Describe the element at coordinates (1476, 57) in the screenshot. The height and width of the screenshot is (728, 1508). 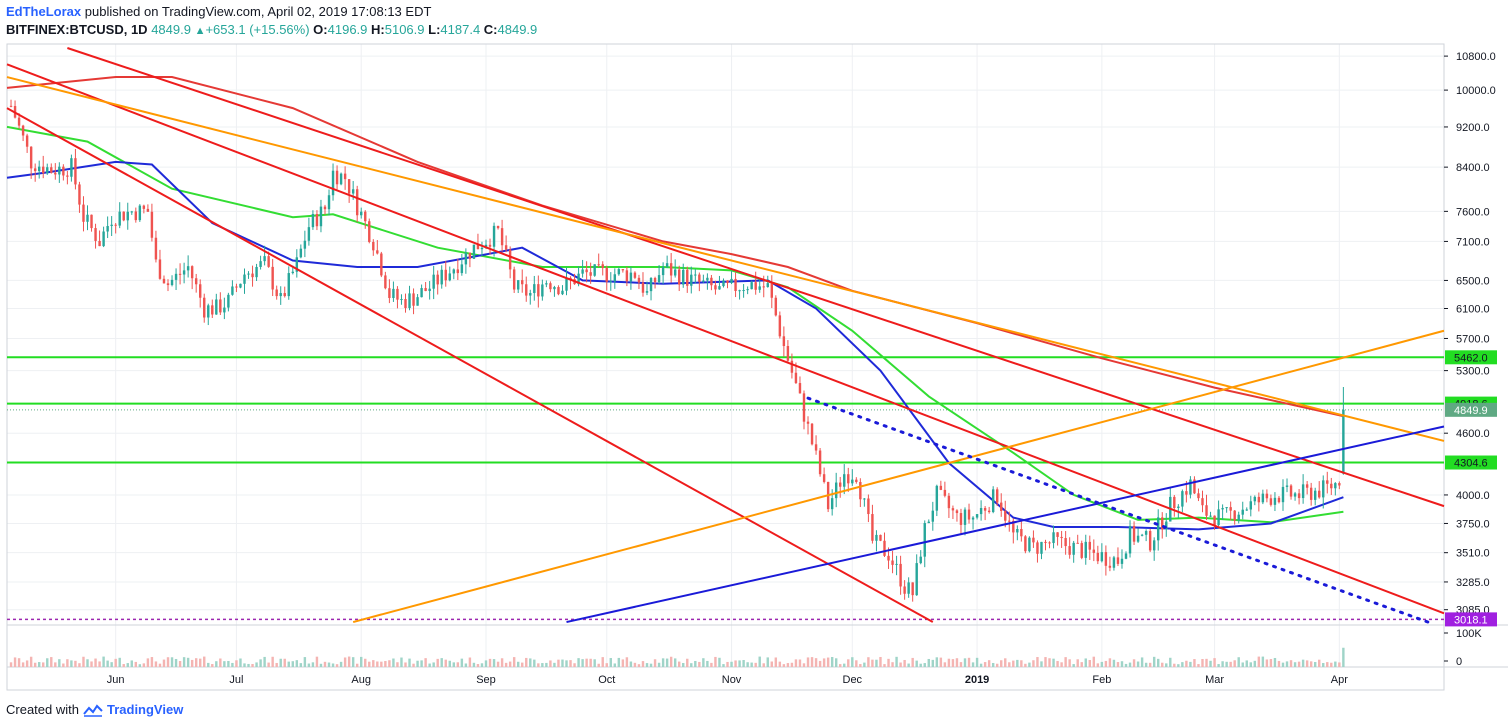
I see `price-tick-label: 10800.0` at that location.